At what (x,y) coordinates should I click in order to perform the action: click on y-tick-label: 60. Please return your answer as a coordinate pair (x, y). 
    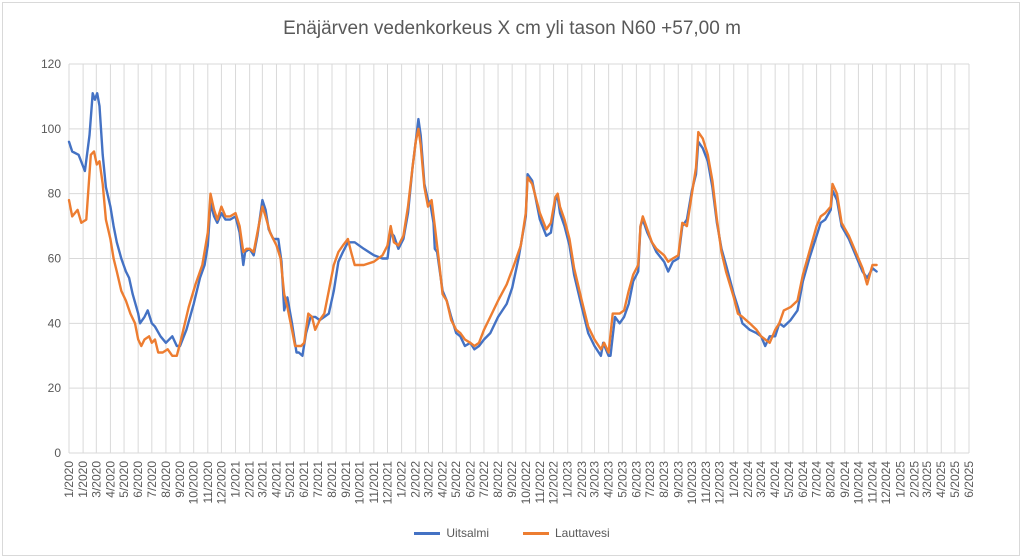
    Looking at the image, I should click on (55, 259).